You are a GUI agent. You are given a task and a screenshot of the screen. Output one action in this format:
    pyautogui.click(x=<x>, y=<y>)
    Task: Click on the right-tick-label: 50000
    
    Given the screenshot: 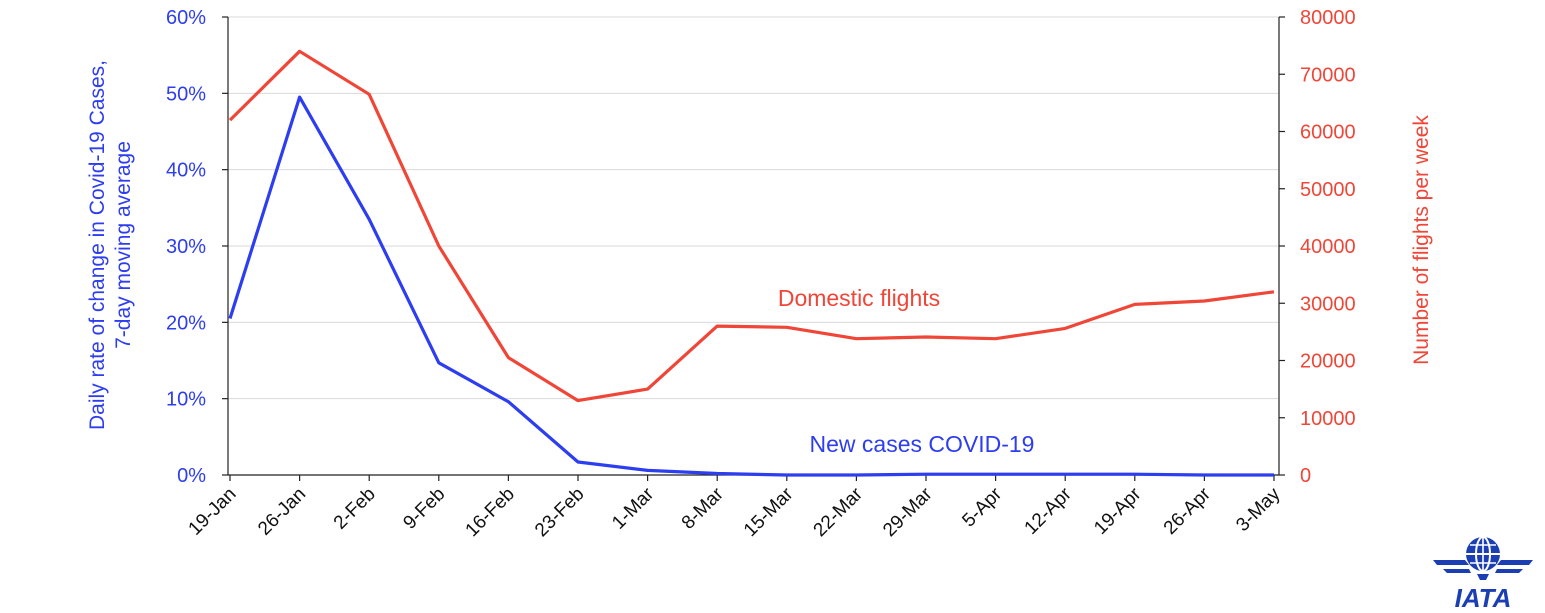 What is the action you would take?
    pyautogui.click(x=1328, y=190)
    